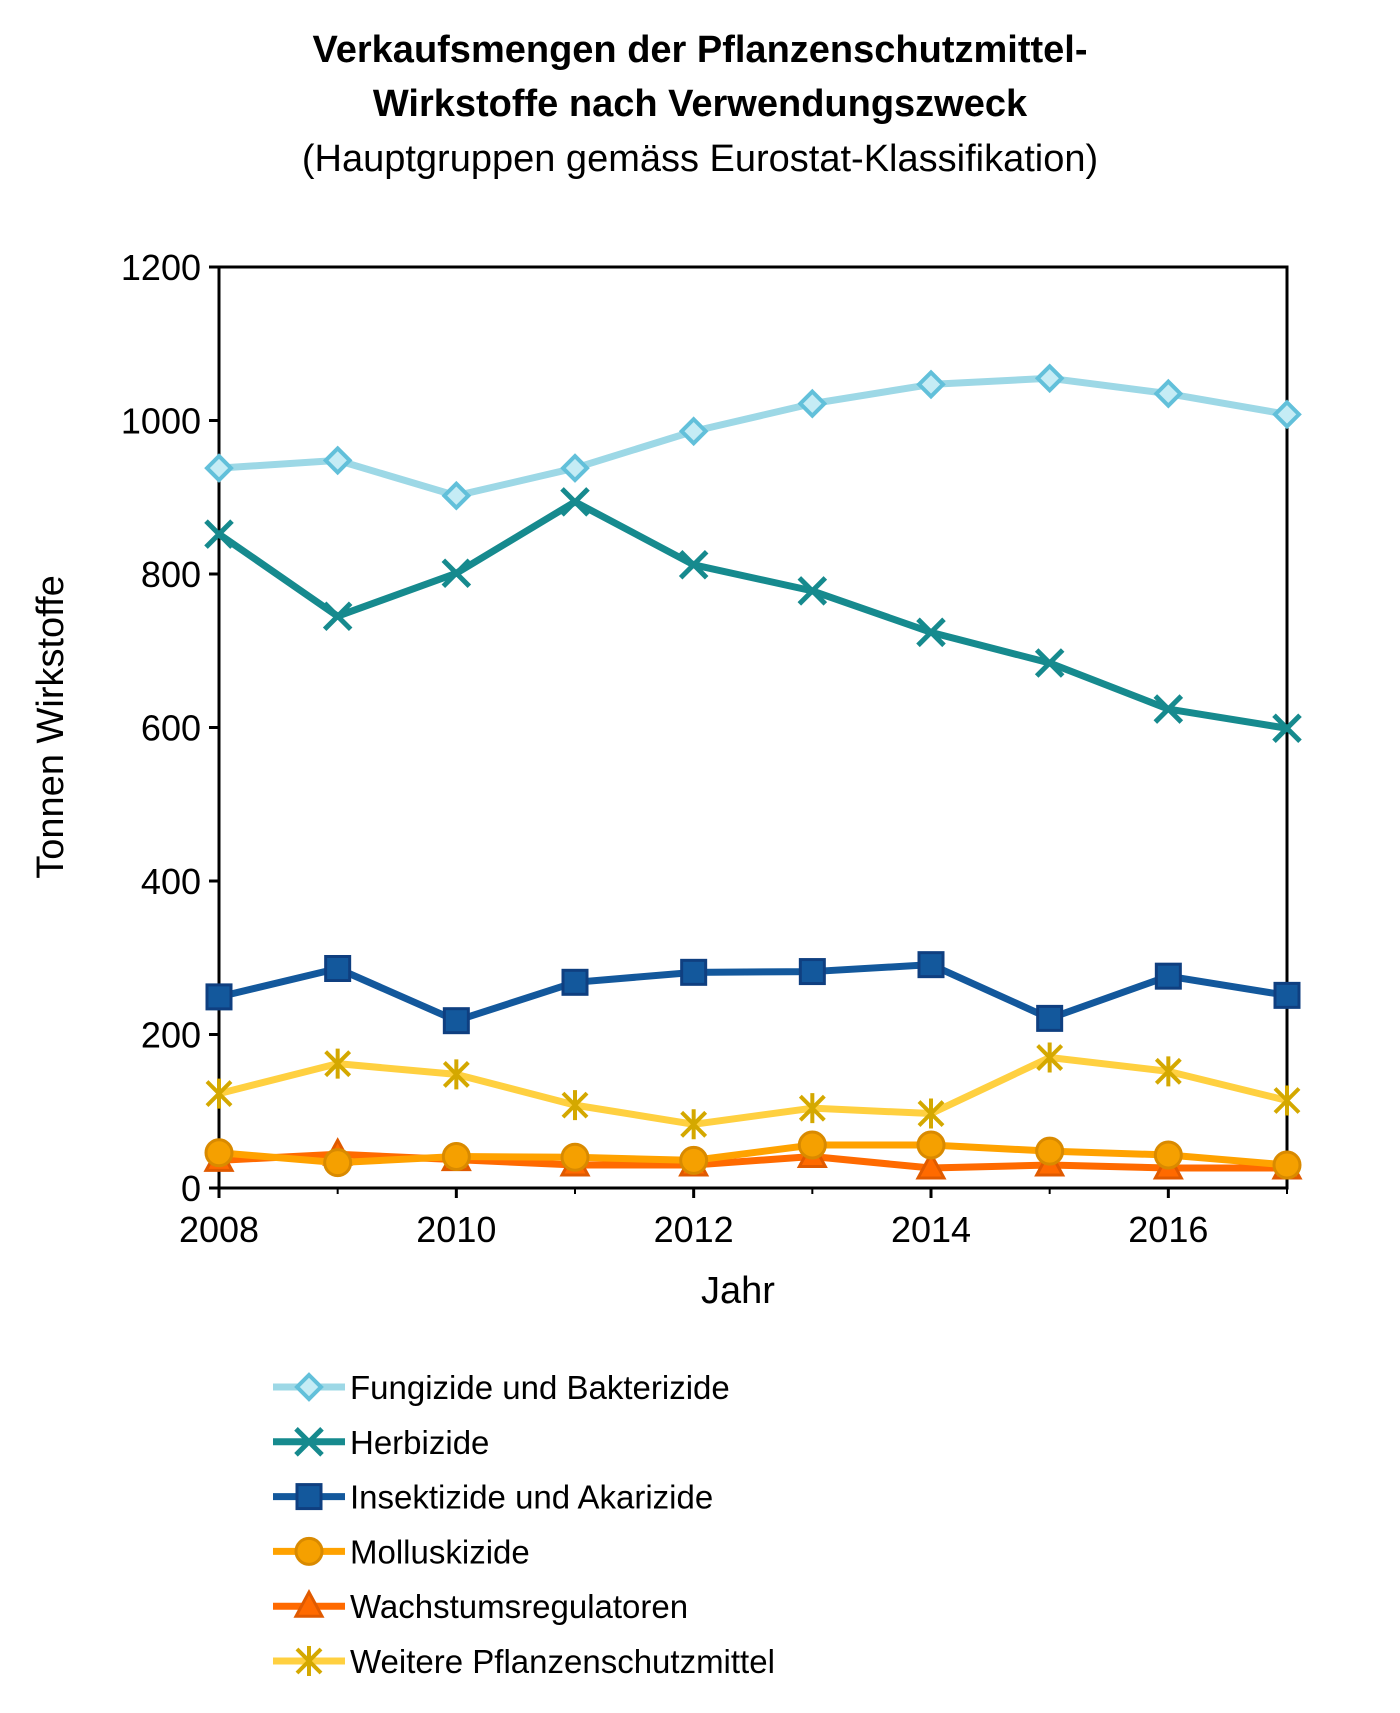  I want to click on legend-label: Weitere Pflanzenschutzmittel, so click(562, 1661).